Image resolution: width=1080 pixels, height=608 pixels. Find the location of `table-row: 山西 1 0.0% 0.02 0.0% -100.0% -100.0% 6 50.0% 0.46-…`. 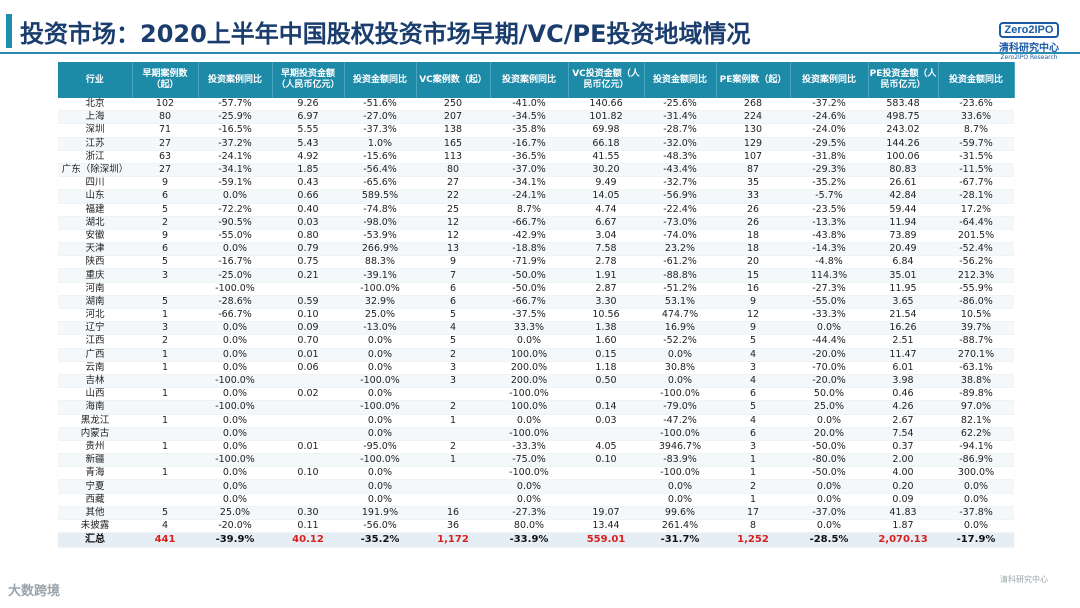

table-row: 山西 1 0.0% 0.02 0.0% -100.0% -100.0% 6 50.0% 0.46-… is located at coordinates (536, 394).